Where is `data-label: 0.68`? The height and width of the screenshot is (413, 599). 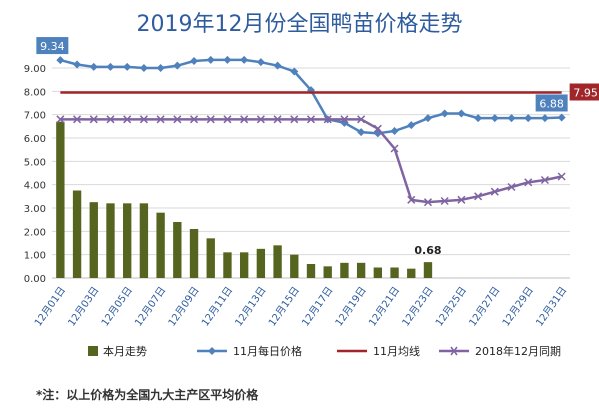
data-label: 0.68 is located at coordinates (427, 250).